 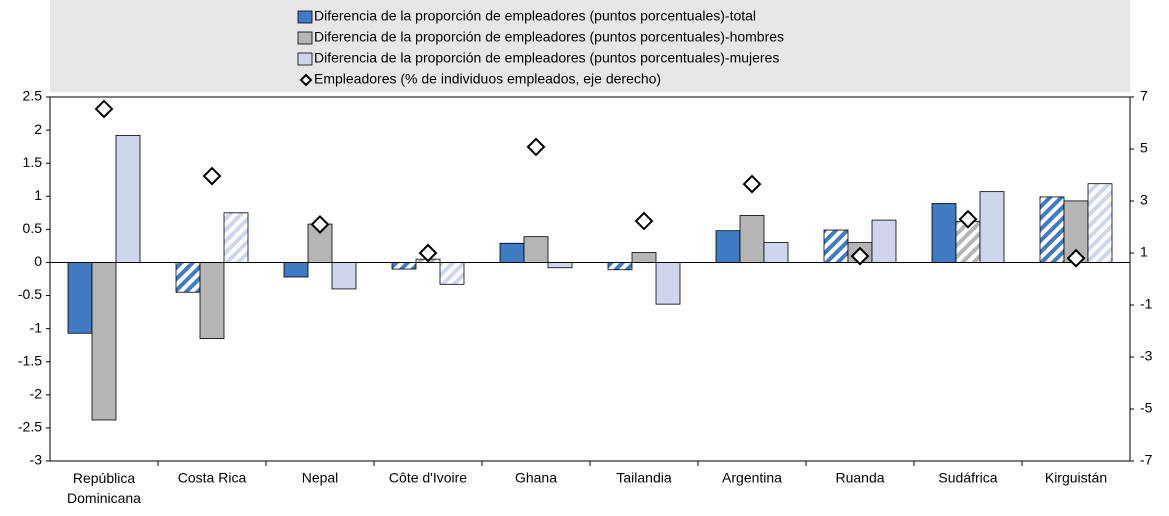 I want to click on y-tick-label: -2, so click(x=36, y=394).